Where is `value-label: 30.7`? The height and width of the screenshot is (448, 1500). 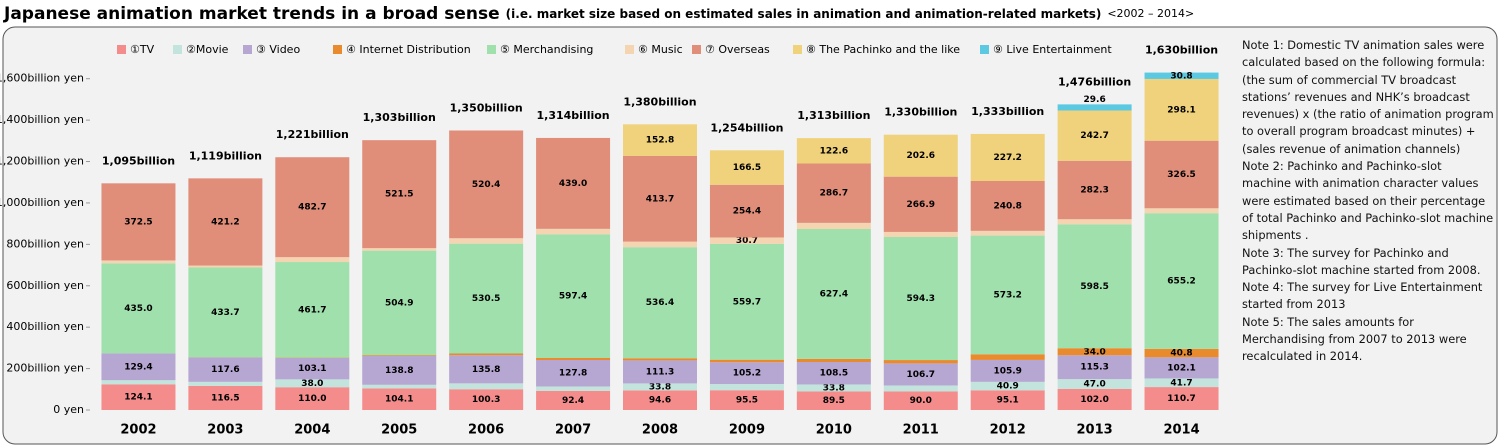 value-label: 30.7 is located at coordinates (747, 241).